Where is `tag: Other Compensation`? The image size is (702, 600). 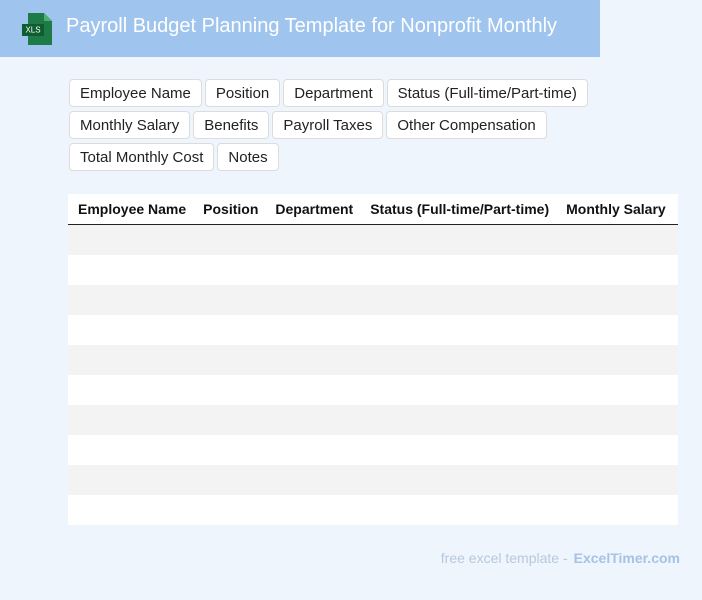 tag: Other Compensation is located at coordinates (466, 125).